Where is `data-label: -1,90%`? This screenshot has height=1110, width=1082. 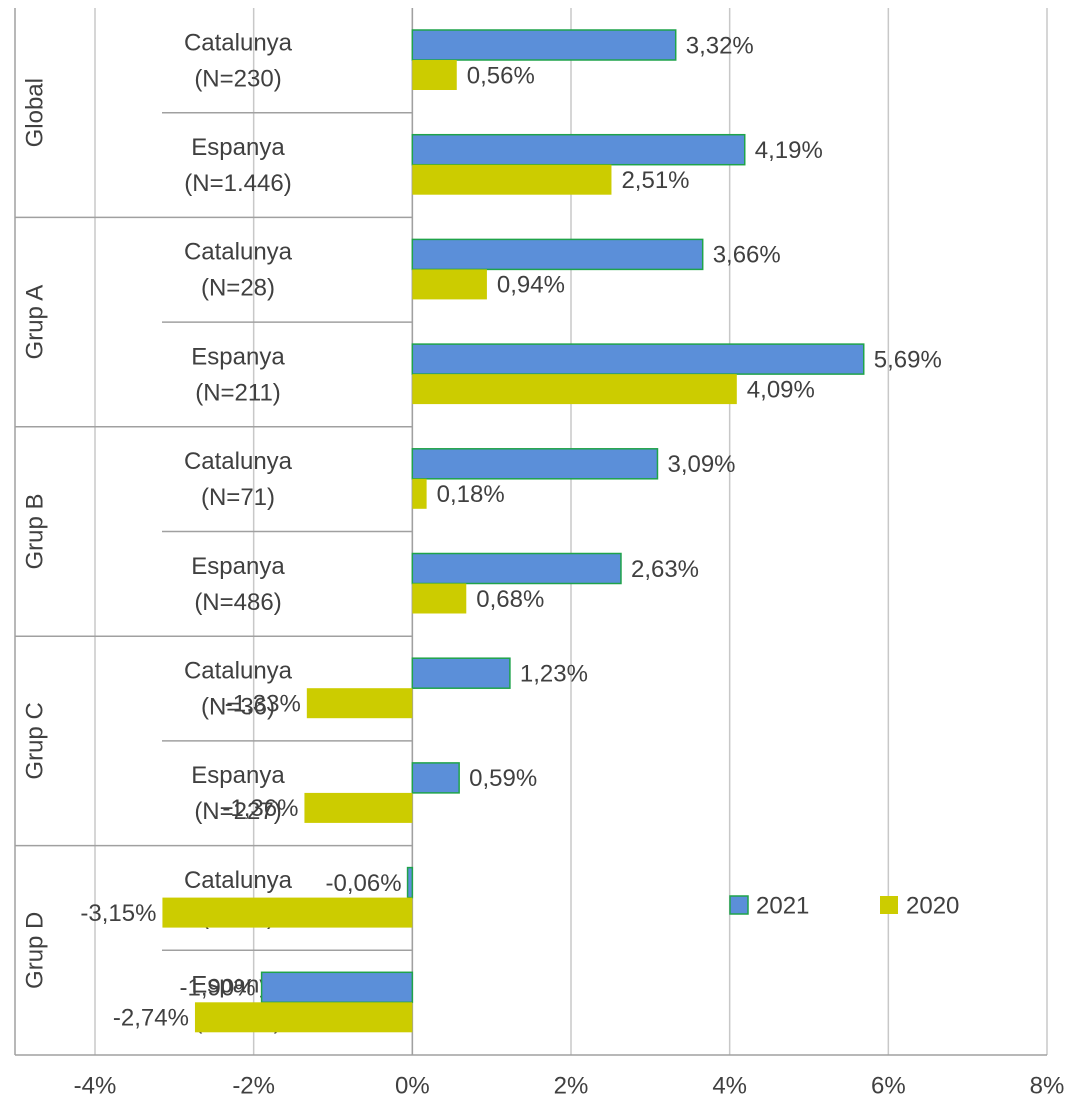 data-label: -1,90% is located at coordinates (218, 988).